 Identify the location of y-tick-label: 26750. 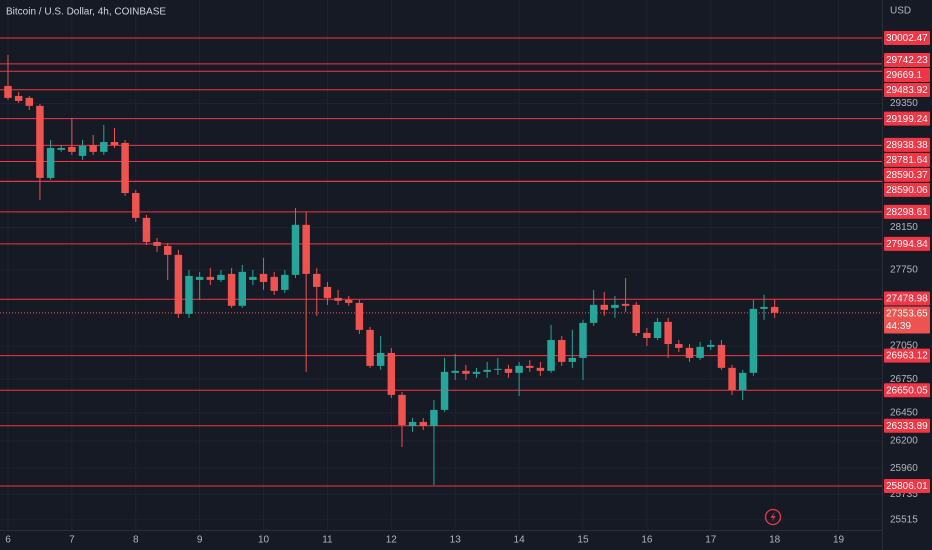
(904, 379).